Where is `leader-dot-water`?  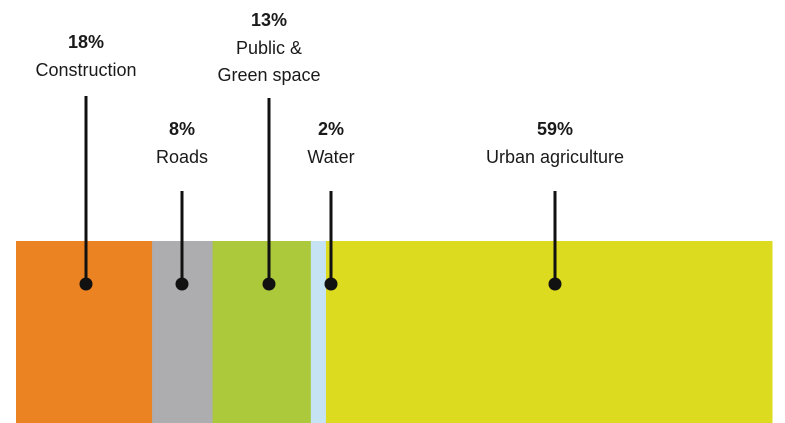 leader-dot-water is located at coordinates (331, 284).